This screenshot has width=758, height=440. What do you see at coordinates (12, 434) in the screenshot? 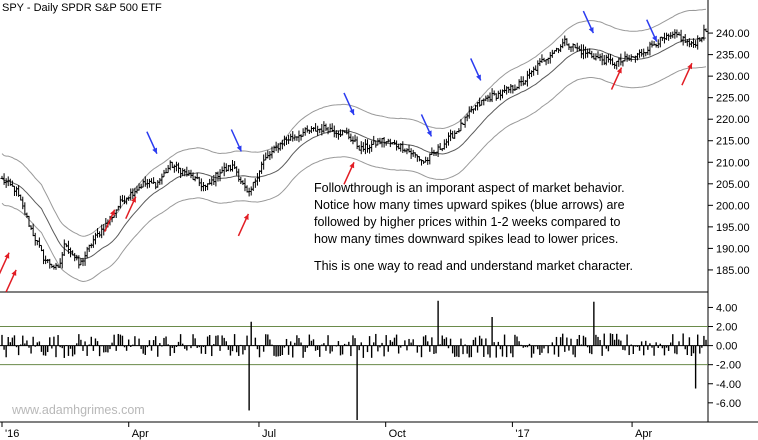
I see `time-tick-label: '16` at bounding box center [12, 434].